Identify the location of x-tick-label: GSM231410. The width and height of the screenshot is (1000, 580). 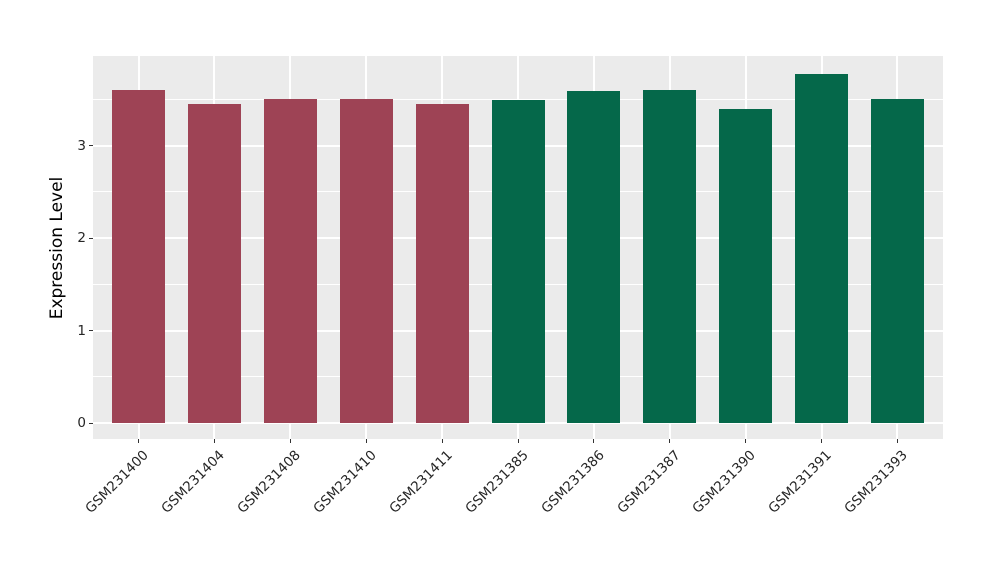
(345, 482).